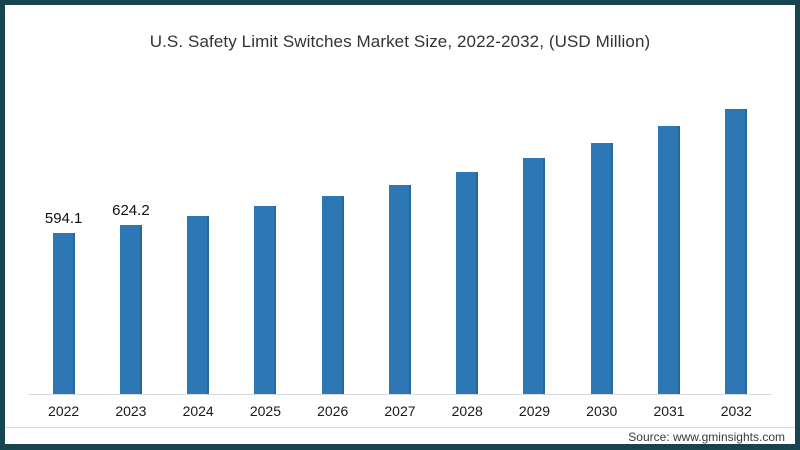 The width and height of the screenshot is (800, 450). What do you see at coordinates (131, 411) in the screenshot?
I see `x-tick-label: 2023` at bounding box center [131, 411].